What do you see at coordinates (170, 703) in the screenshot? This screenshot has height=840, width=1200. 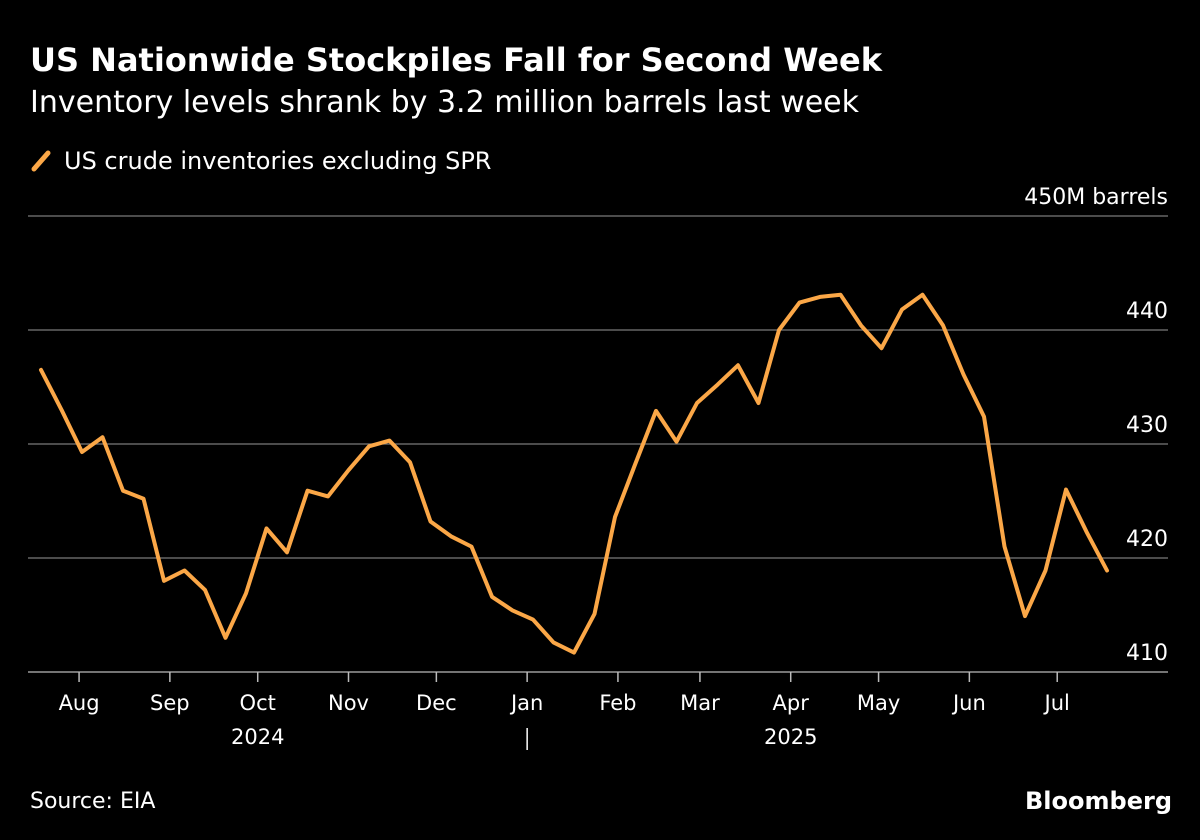 I see `x-tick-label: Sep` at bounding box center [170, 703].